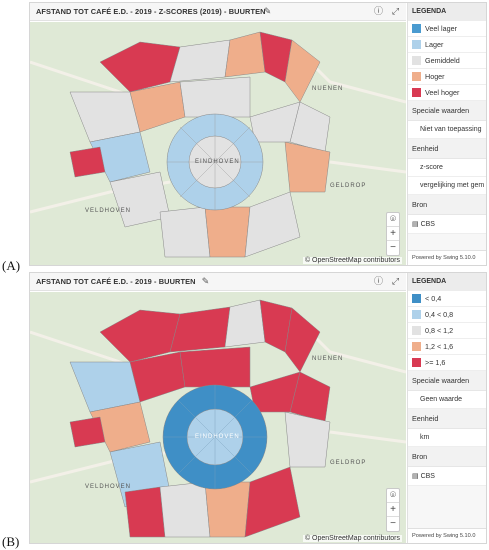 The height and width of the screenshot is (550, 489). Describe the element at coordinates (439, 346) in the screenshot. I see `legend-label: 1,2 < 1,6` at that location.